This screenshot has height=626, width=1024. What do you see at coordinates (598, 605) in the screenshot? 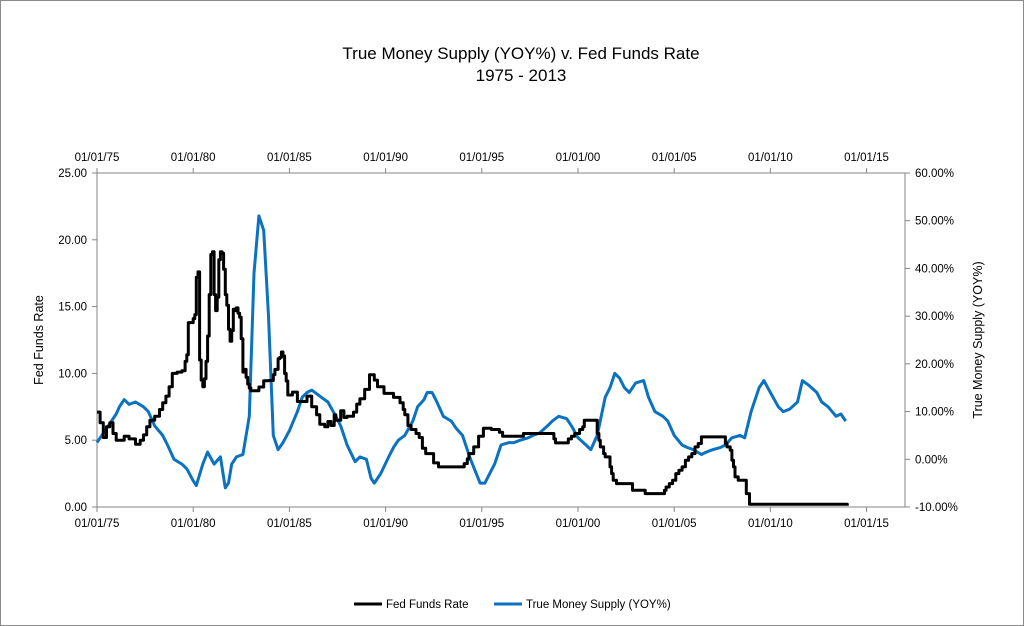
I see `legend-label-money-supply: True Money Supply (YOY%)` at bounding box center [598, 605].